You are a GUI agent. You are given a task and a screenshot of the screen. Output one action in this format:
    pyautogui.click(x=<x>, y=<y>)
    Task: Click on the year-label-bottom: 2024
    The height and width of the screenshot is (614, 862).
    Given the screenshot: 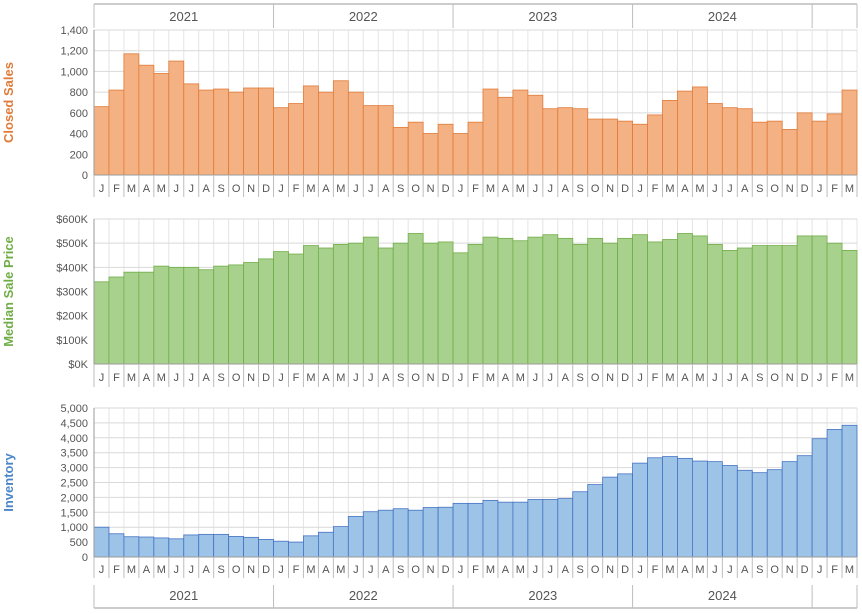 What is the action you would take?
    pyautogui.click(x=722, y=595)
    